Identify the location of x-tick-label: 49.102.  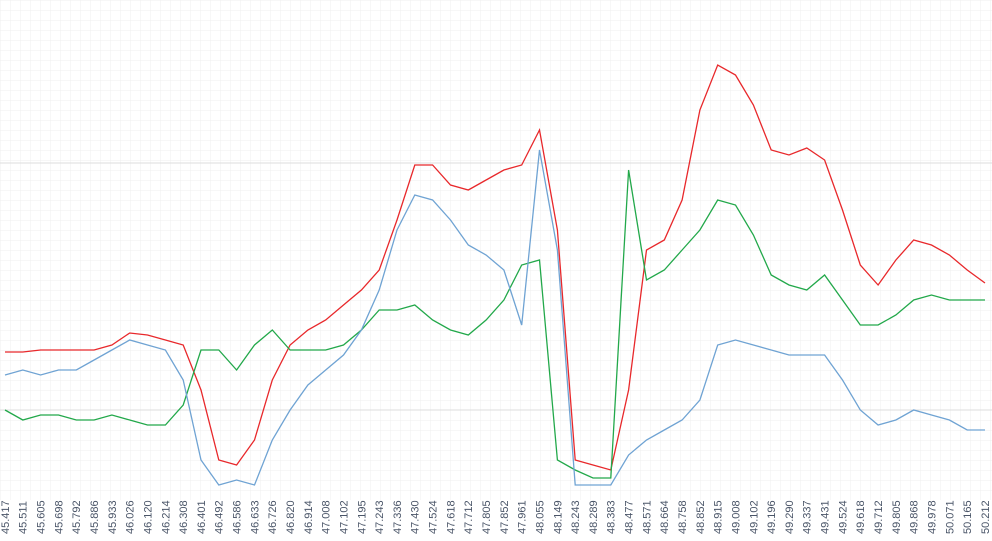
(754, 517).